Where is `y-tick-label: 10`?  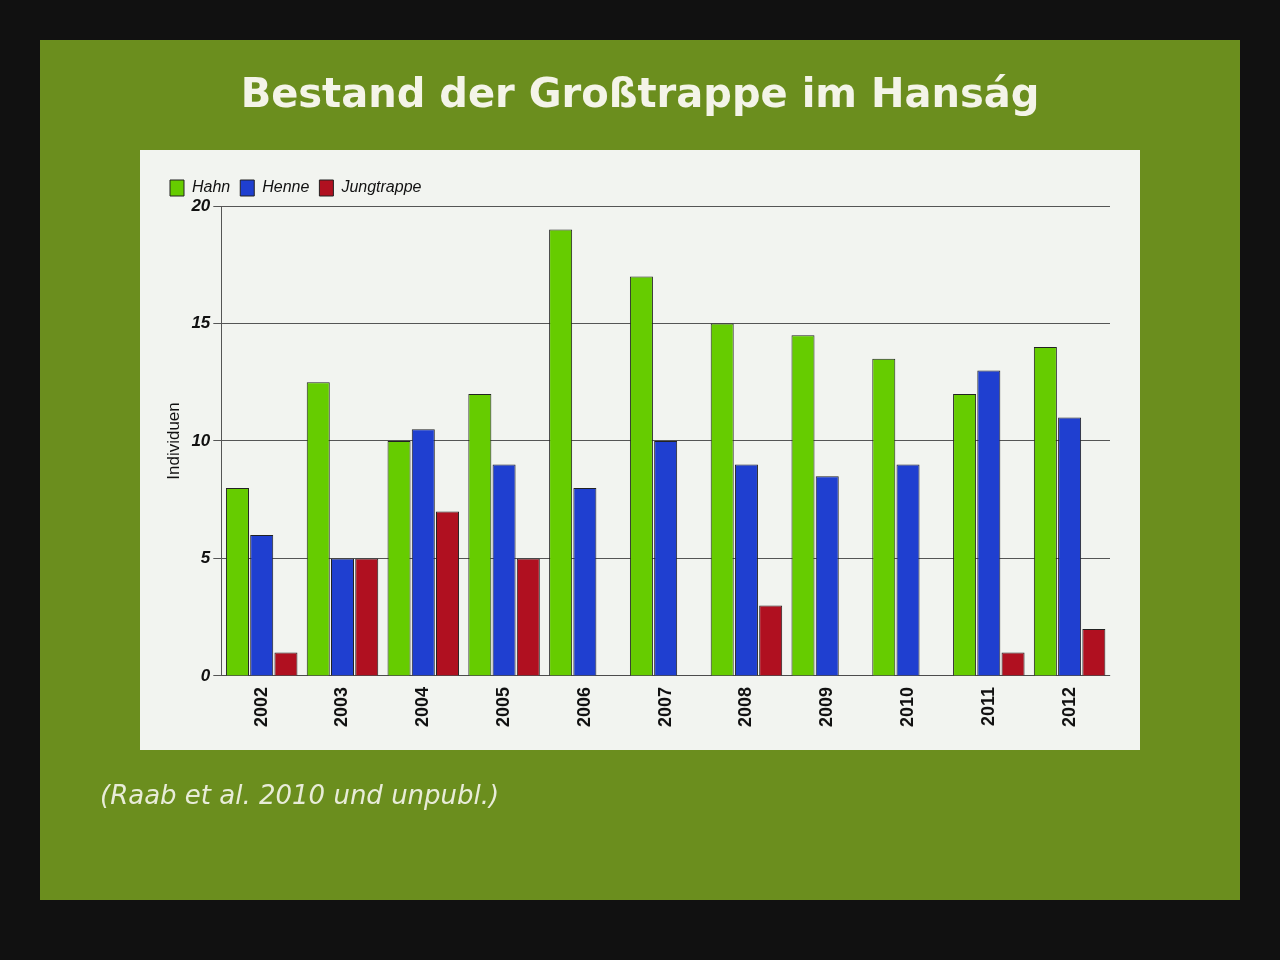 y-tick-label: 10 is located at coordinates (201, 440).